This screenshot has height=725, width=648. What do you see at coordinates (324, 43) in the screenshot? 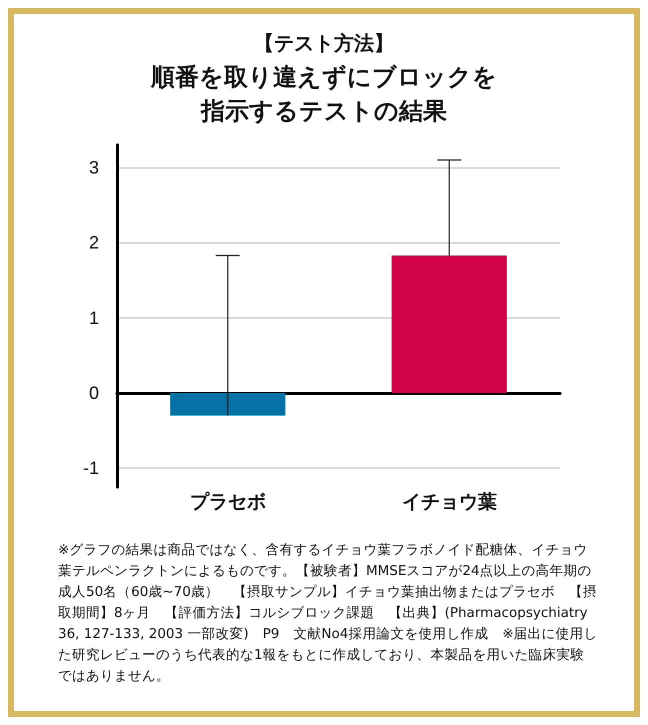
I see `chart-title: 【テスト方法】` at bounding box center [324, 43].